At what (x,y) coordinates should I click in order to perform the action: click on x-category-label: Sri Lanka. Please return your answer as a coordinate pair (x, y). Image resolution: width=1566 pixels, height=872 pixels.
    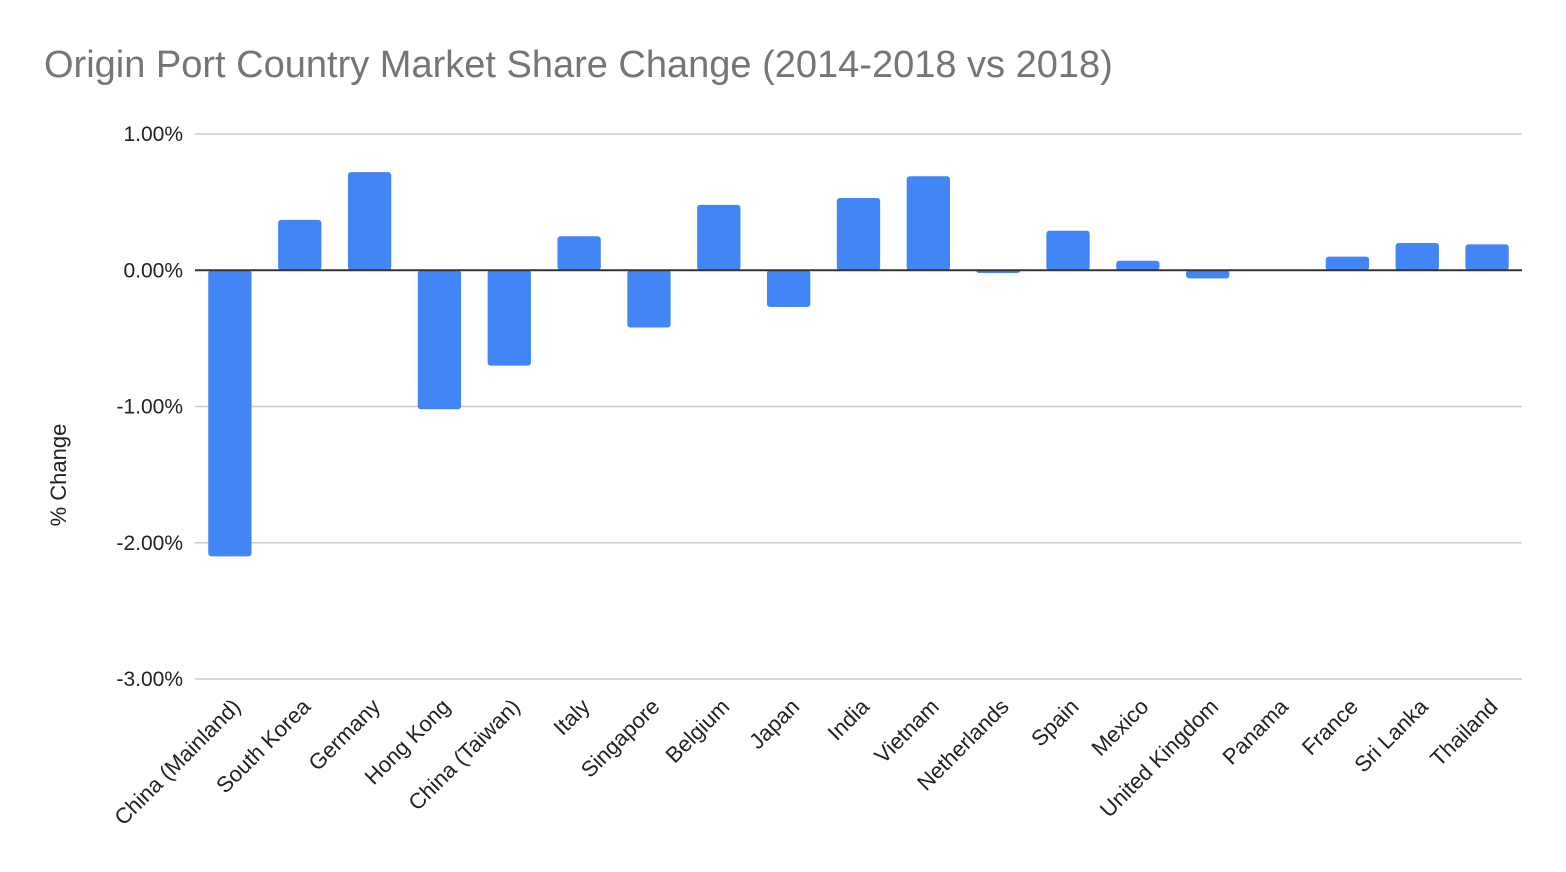
    Looking at the image, I should click on (1391, 735).